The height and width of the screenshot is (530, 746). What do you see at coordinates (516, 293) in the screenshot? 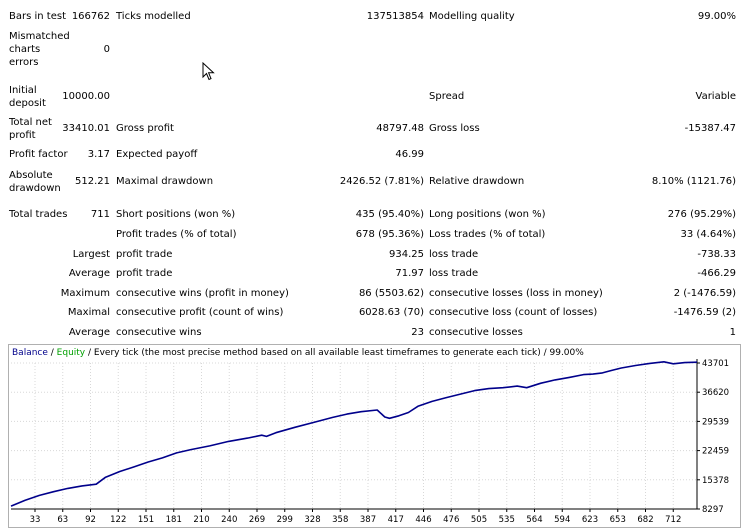
I see `max-cons-losses-label: consecutive losses (loss in money)` at bounding box center [516, 293].